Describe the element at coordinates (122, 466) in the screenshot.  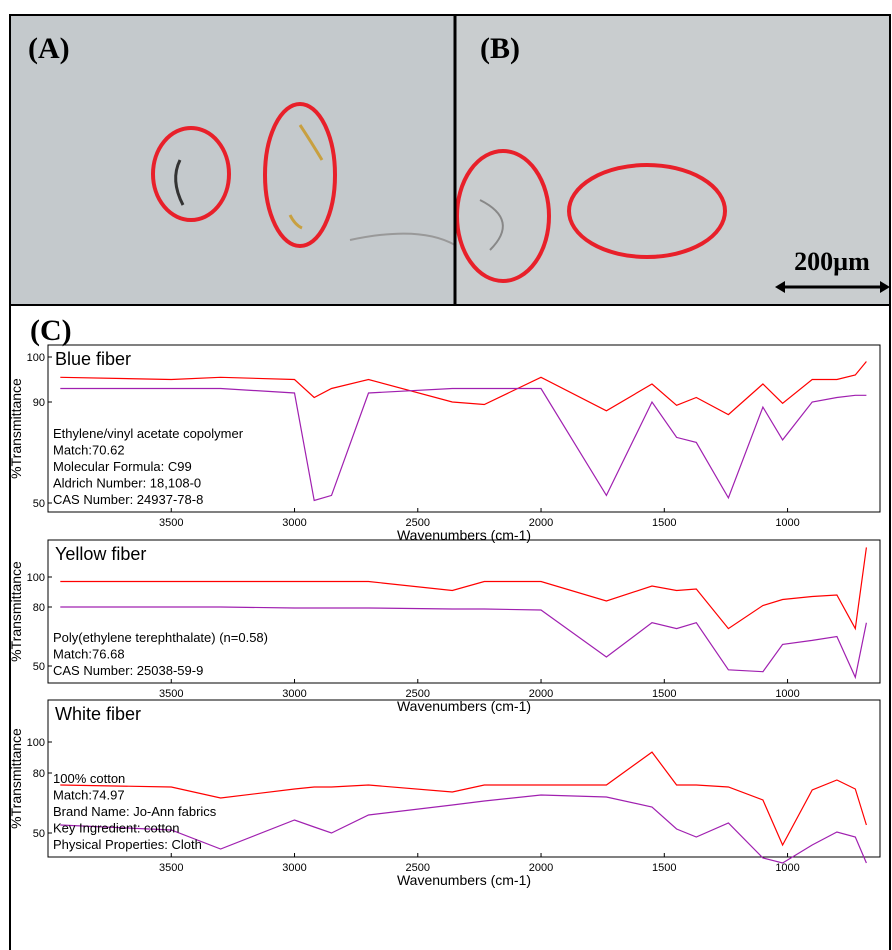
I see `library-annotation: Molecular Formula: C99` at that location.